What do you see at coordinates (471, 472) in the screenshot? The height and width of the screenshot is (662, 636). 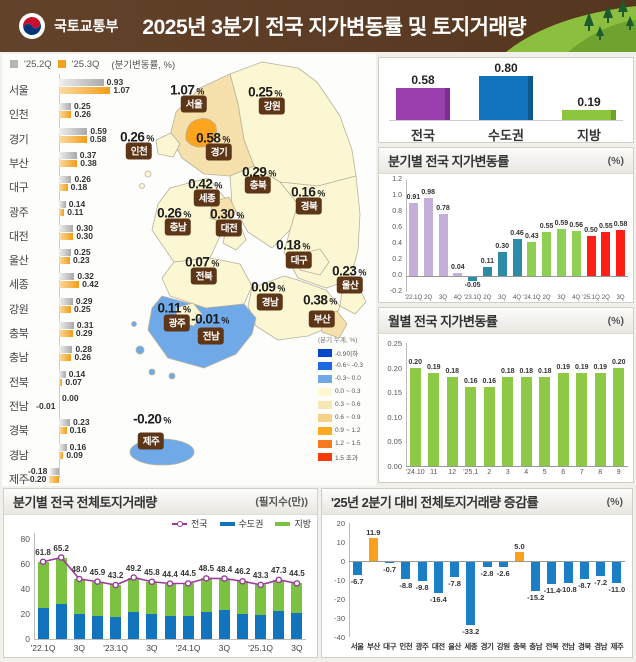 I see `x-tick-label: '25.1` at bounding box center [471, 472].